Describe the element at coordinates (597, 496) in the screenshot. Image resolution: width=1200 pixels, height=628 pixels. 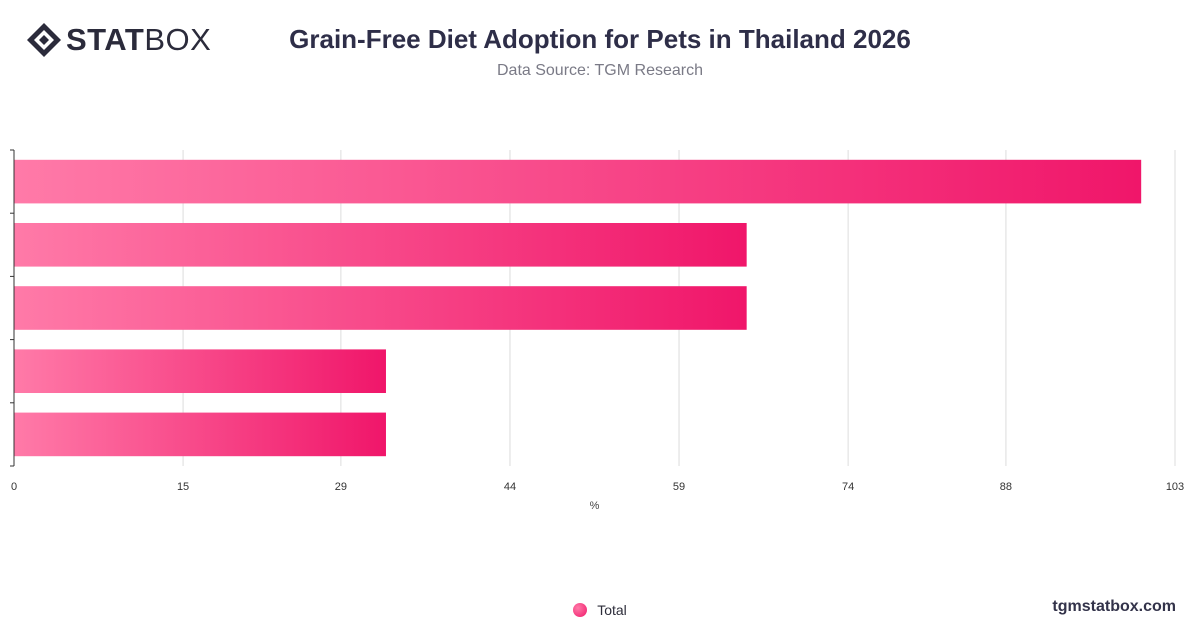
I see `tick-labels: 0 15 29 44 59 74 88 103%` at that location.